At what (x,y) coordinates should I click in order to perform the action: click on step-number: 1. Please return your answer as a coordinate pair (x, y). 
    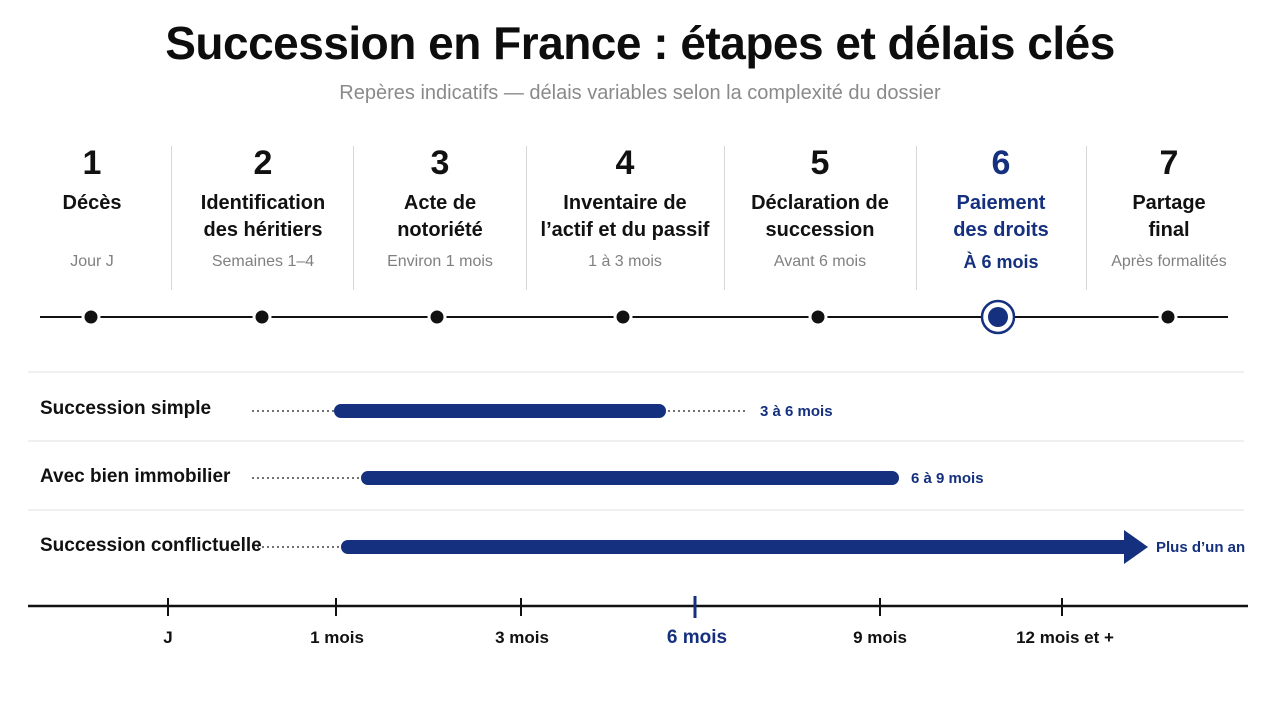
    Looking at the image, I should click on (92, 163).